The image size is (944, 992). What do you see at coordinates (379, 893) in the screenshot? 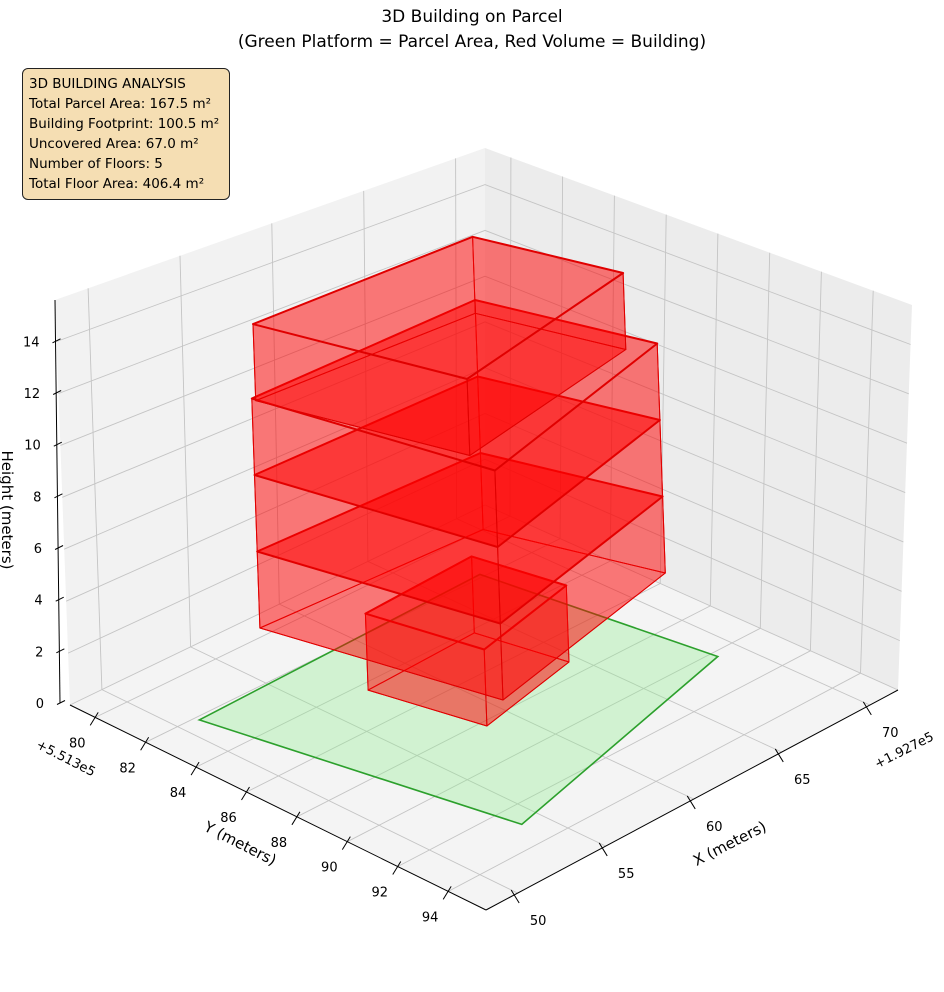
I see `y-tick-label: 92` at bounding box center [379, 893].